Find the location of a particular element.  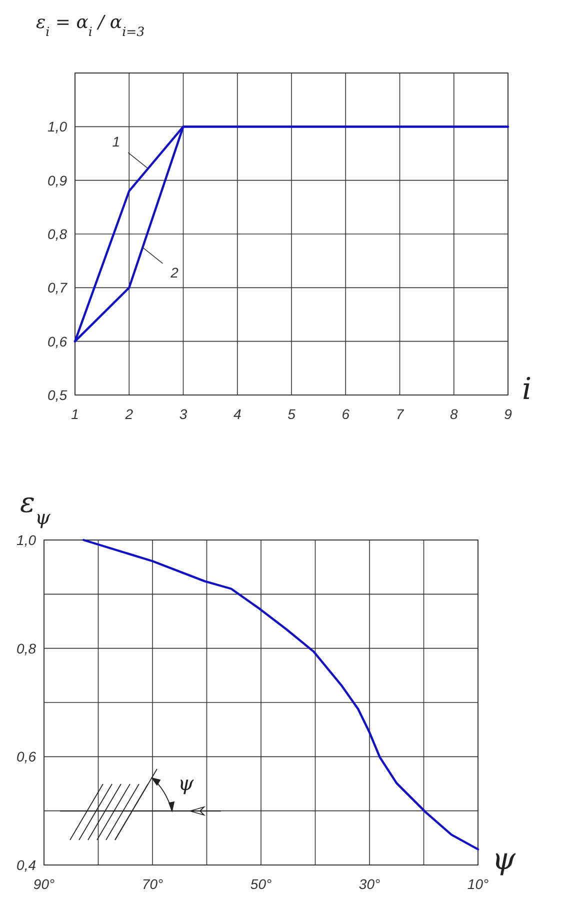

x-tick-label: 3 is located at coordinates (183, 414).